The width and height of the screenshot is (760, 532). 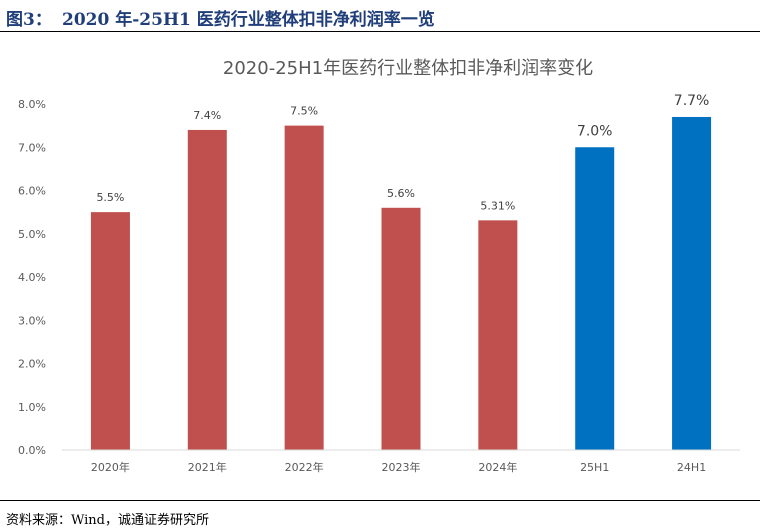 I want to click on x-tick-label: 2021年, so click(x=207, y=467).